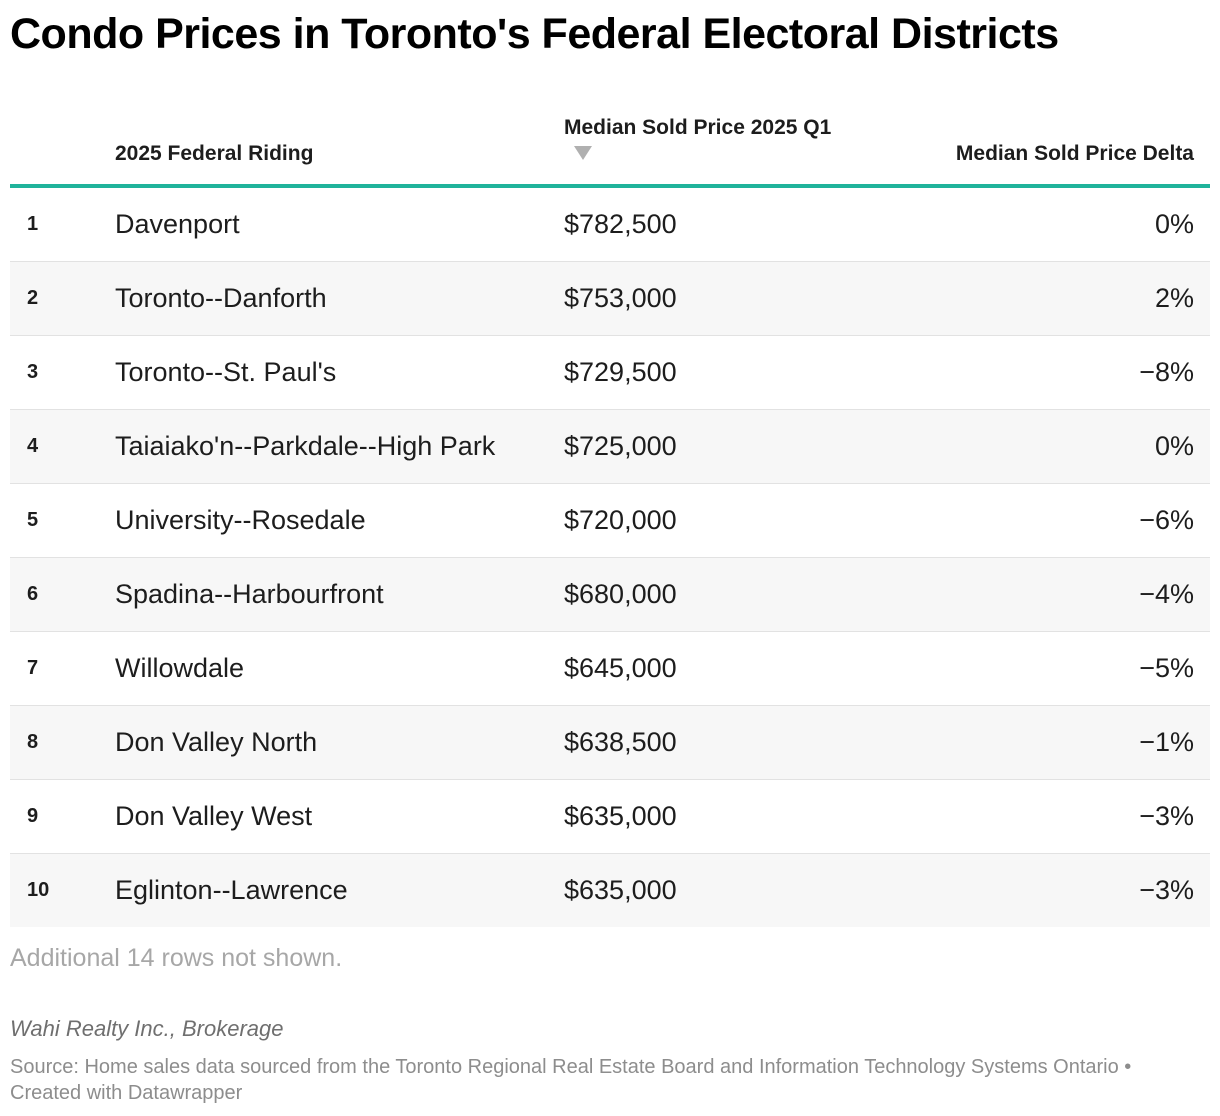 The height and width of the screenshot is (1116, 1220). Describe the element at coordinates (620, 594) in the screenshot. I see `price-cell: $680,000` at that location.